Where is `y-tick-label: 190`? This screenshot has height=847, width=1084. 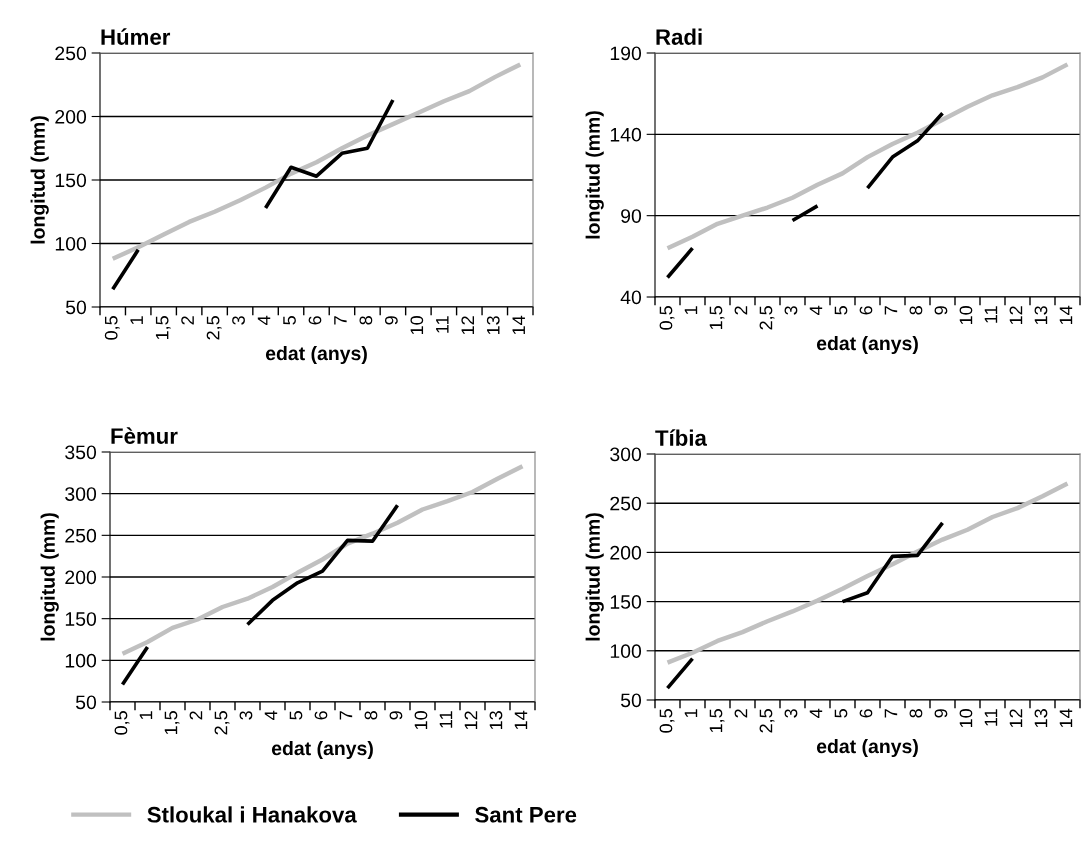
y-tick-label: 190 is located at coordinates (626, 53).